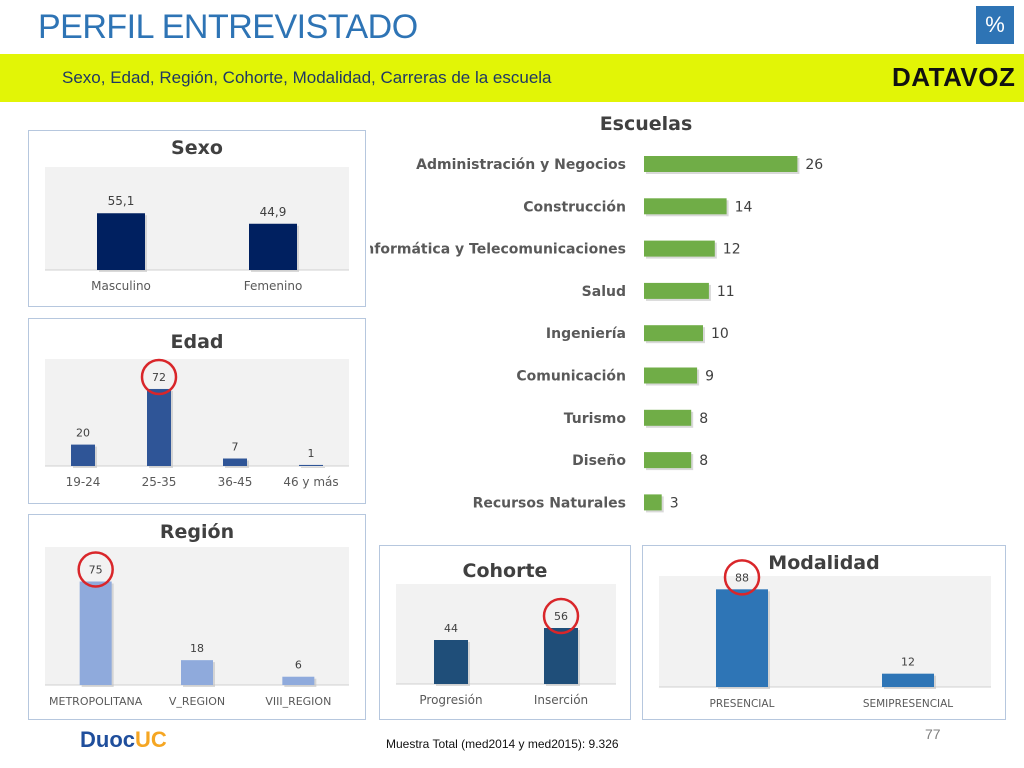 The width and height of the screenshot is (1024, 768). I want to click on edad-data-label: 1, so click(311, 453).